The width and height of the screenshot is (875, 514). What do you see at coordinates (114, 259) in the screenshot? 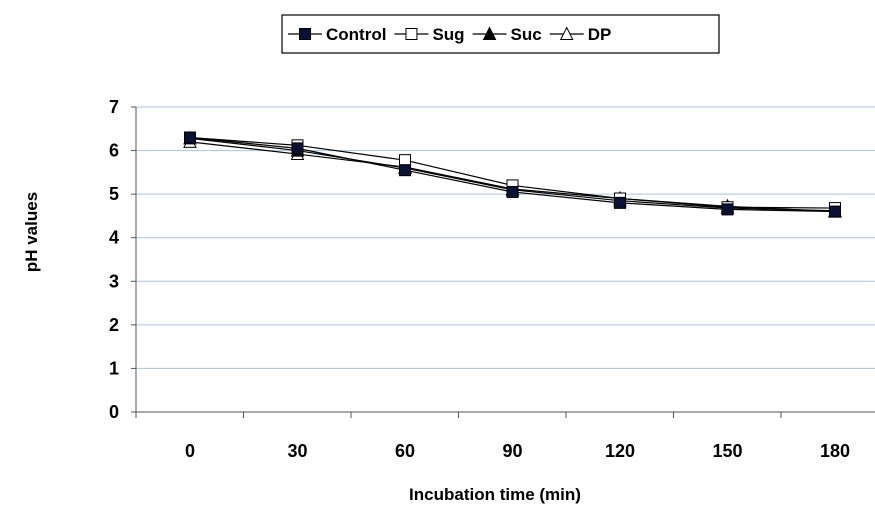
I see `y-tick-labels: 0 1 2 3 4 5 6 7` at bounding box center [114, 259].